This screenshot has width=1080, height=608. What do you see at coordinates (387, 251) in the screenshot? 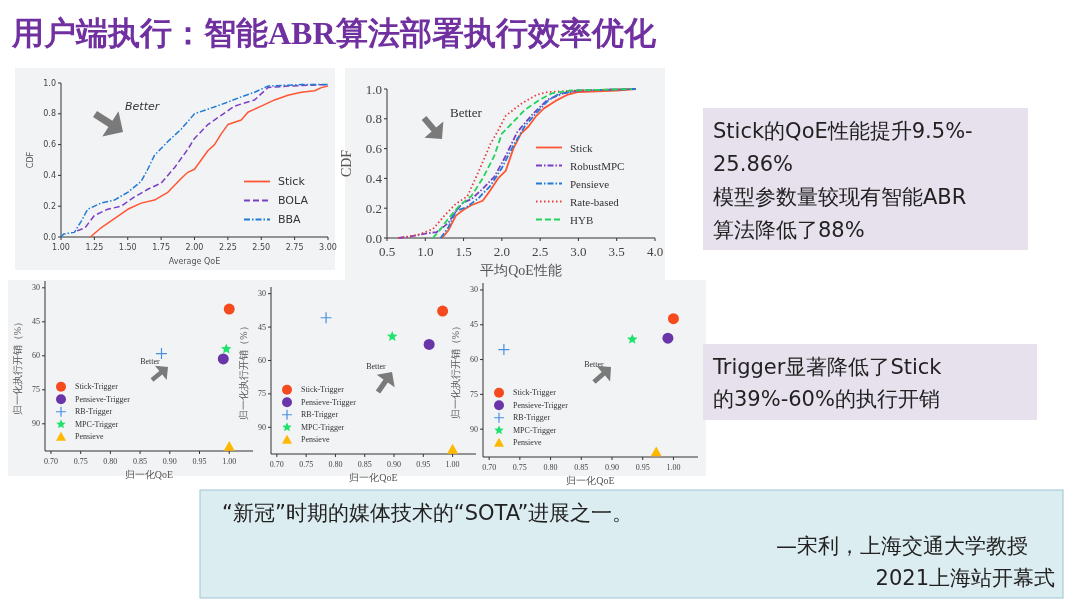
I see `x-tick-label: 0.5` at bounding box center [387, 251].